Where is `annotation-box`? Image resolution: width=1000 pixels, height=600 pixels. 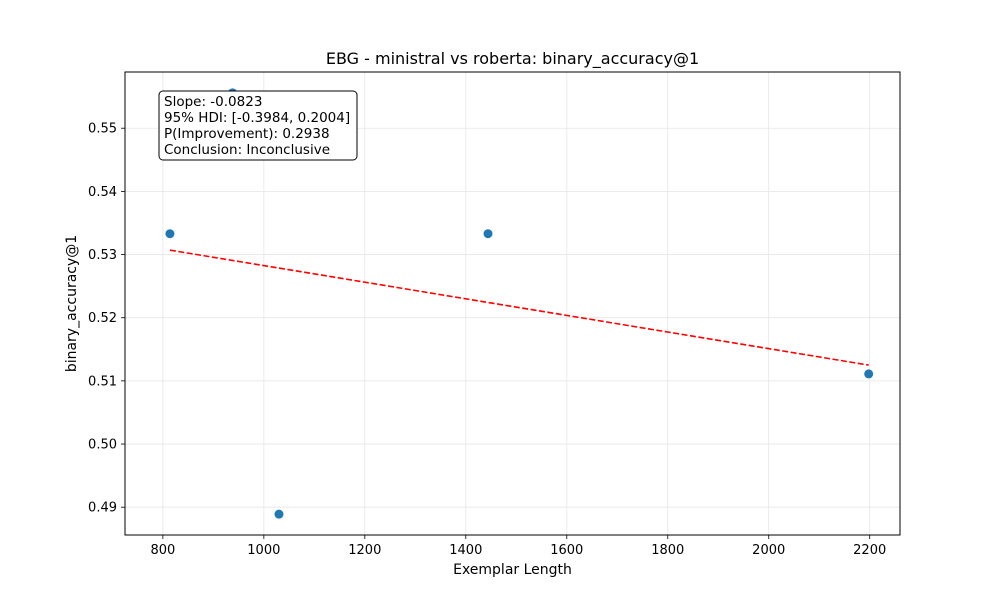 annotation-box is located at coordinates (258, 125).